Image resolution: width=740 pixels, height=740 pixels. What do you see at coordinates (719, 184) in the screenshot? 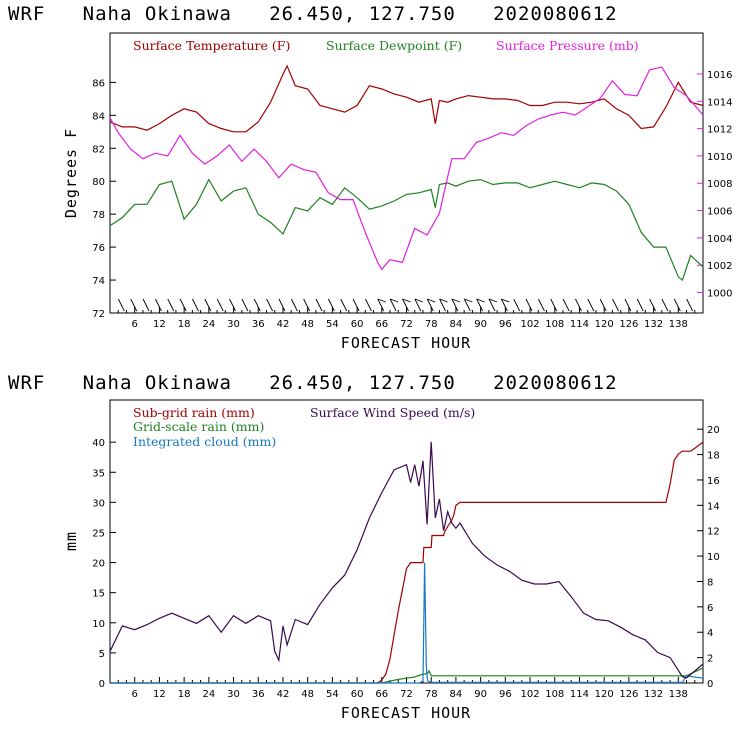
I see `y-right-tick-label: 1008` at bounding box center [719, 184].